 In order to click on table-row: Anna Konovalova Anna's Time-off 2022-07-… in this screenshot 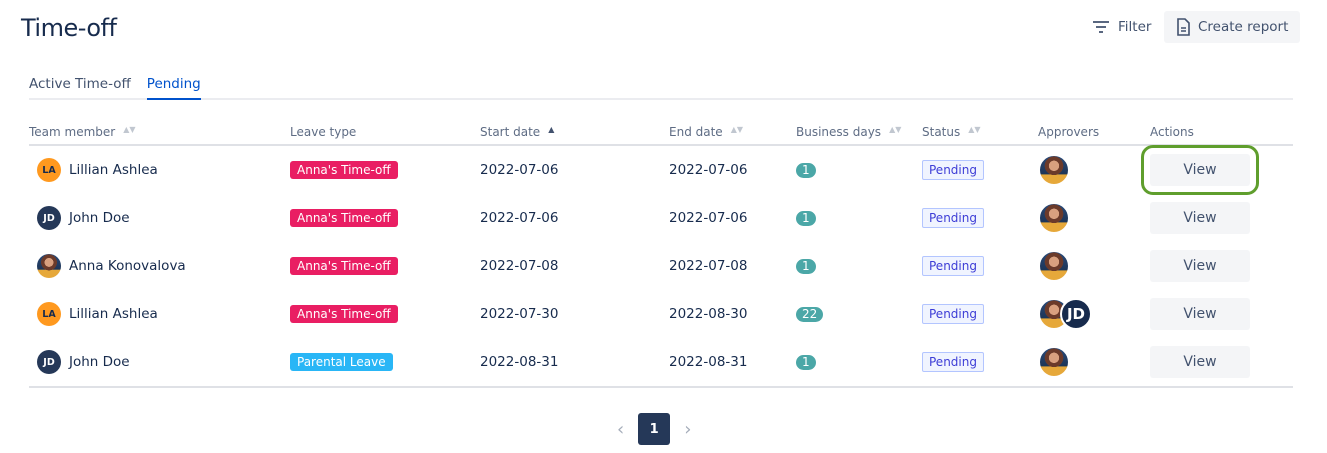, I will do `click(661, 266)`.